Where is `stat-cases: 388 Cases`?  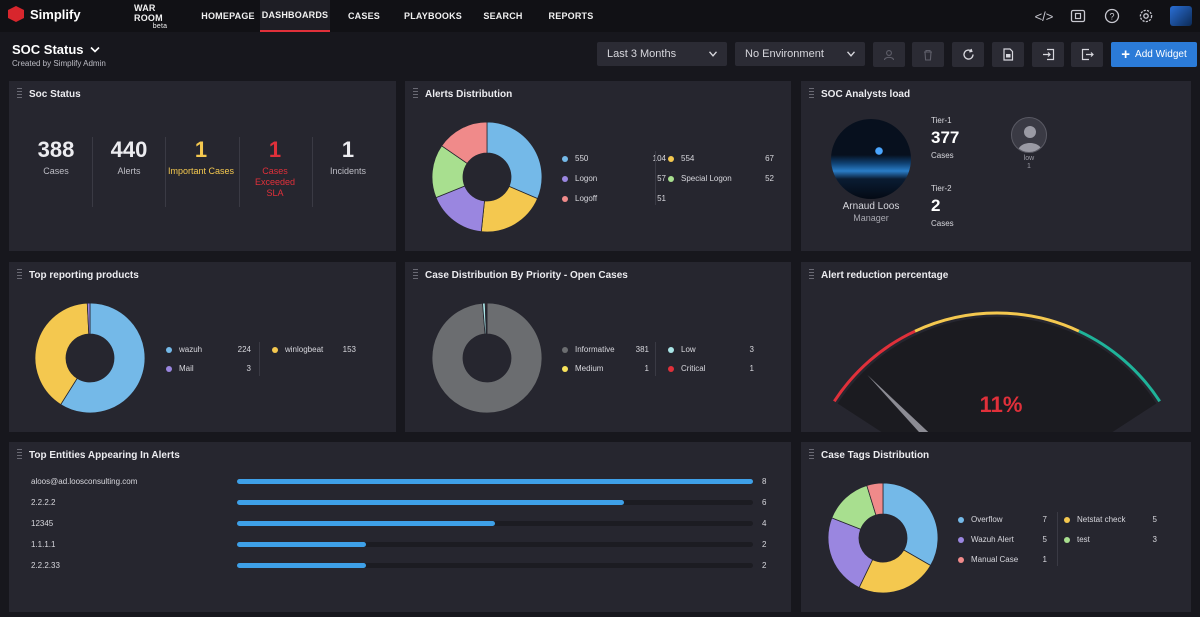 stat-cases: 388 Cases is located at coordinates (56, 157).